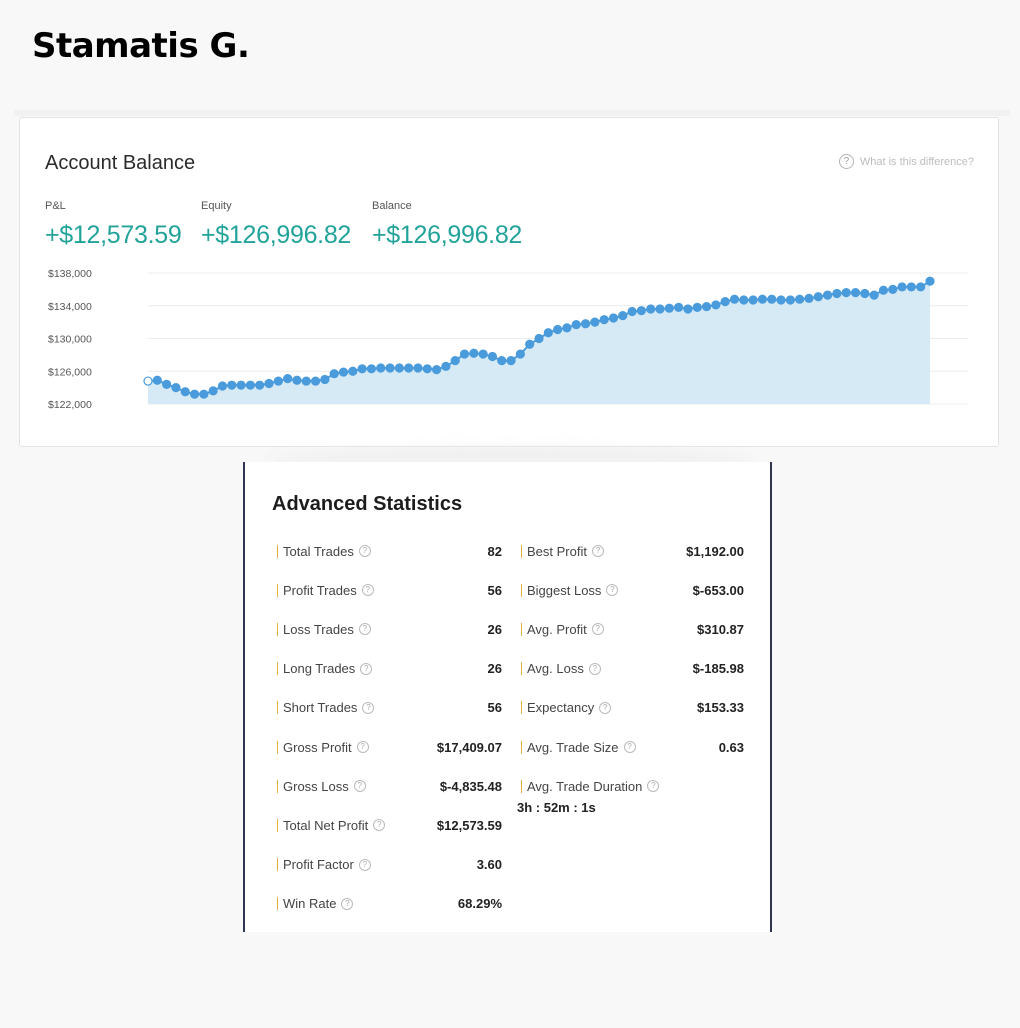 The width and height of the screenshot is (1020, 1028). Describe the element at coordinates (320, 708) in the screenshot. I see `stat-label: Short Trades` at that location.